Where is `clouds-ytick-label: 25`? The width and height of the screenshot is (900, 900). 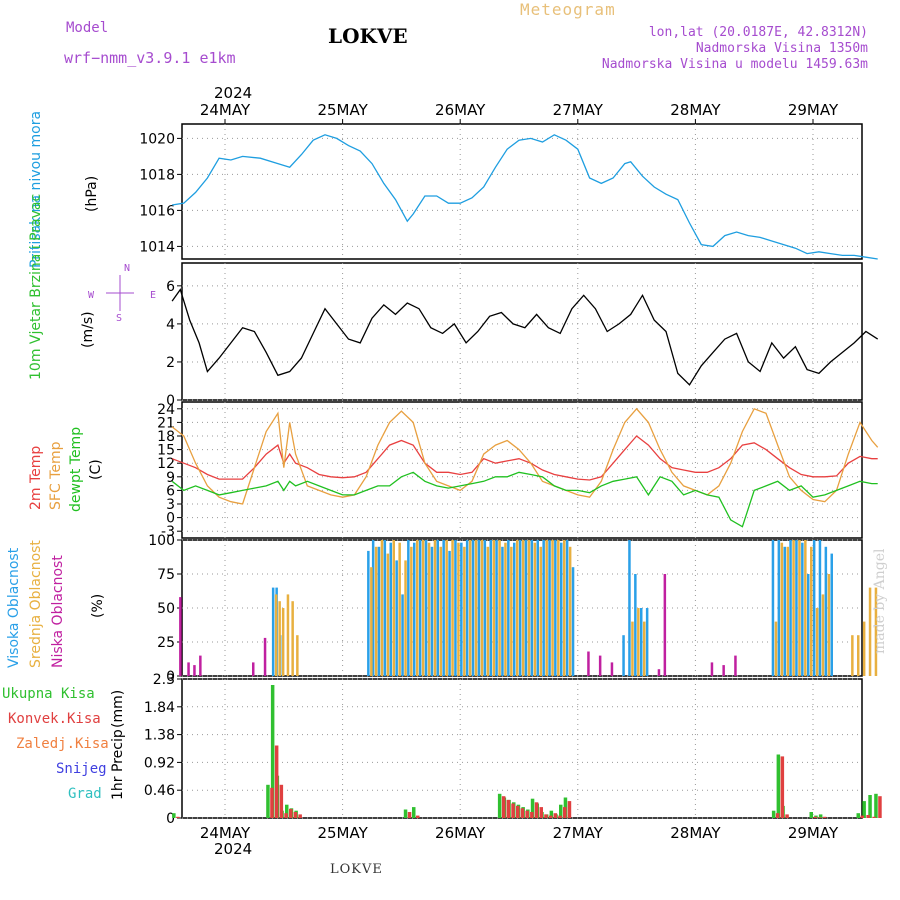
clouds-ytick-label: 25 is located at coordinates (166, 643).